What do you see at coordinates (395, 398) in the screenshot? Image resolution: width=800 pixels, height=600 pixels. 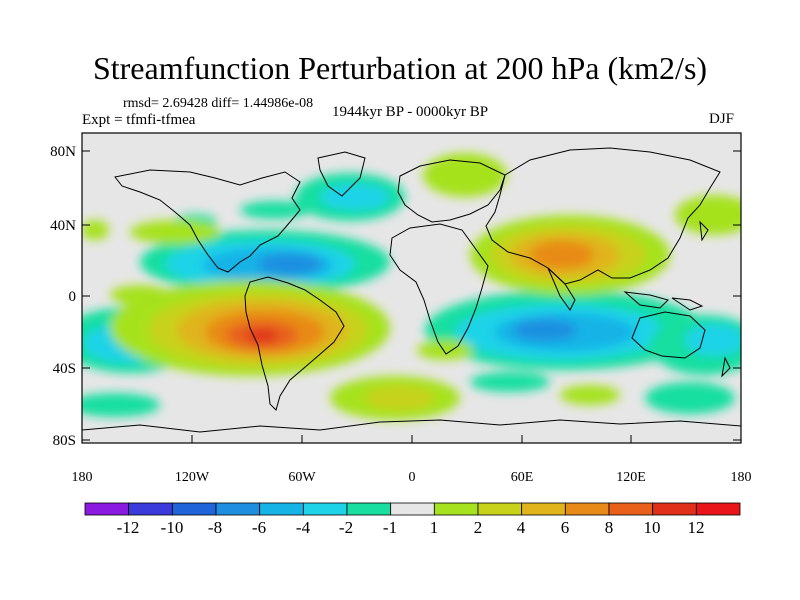 I see `anomaly-south-atlantic-high` at bounding box center [395, 398].